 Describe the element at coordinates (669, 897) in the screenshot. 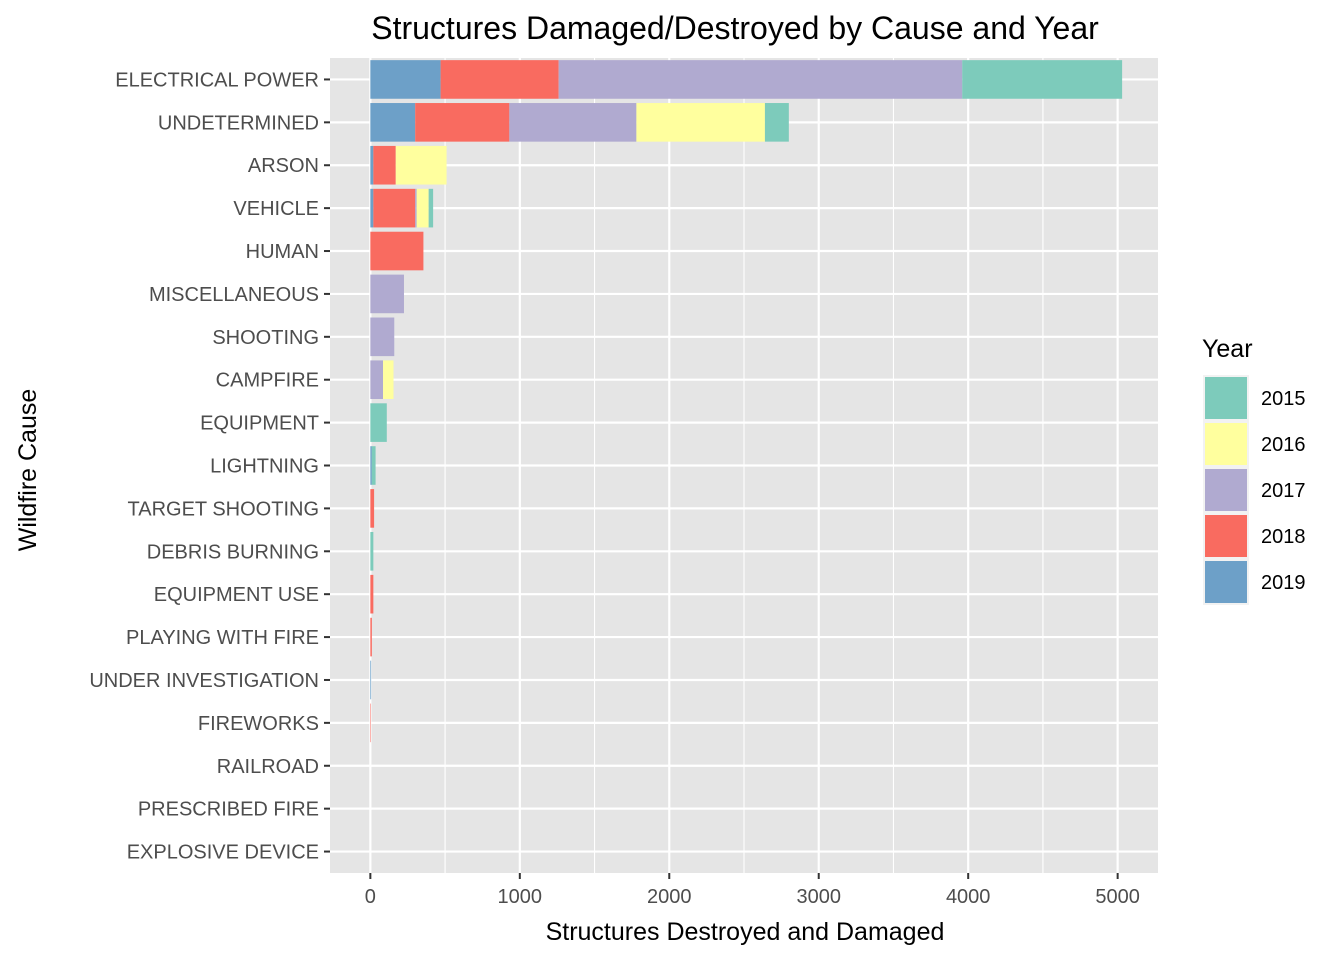

I see `x-tick-label: 2000` at that location.